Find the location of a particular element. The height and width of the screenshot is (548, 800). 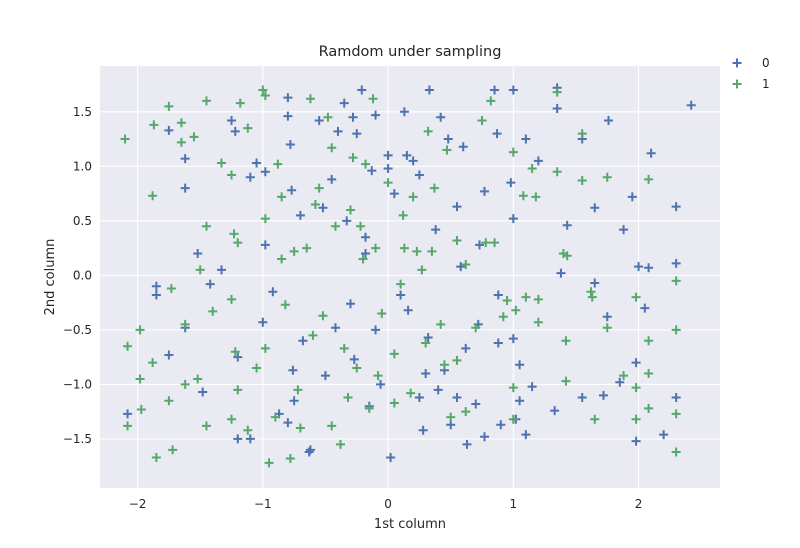

y-tick-label: −1.0 is located at coordinates (77, 384).